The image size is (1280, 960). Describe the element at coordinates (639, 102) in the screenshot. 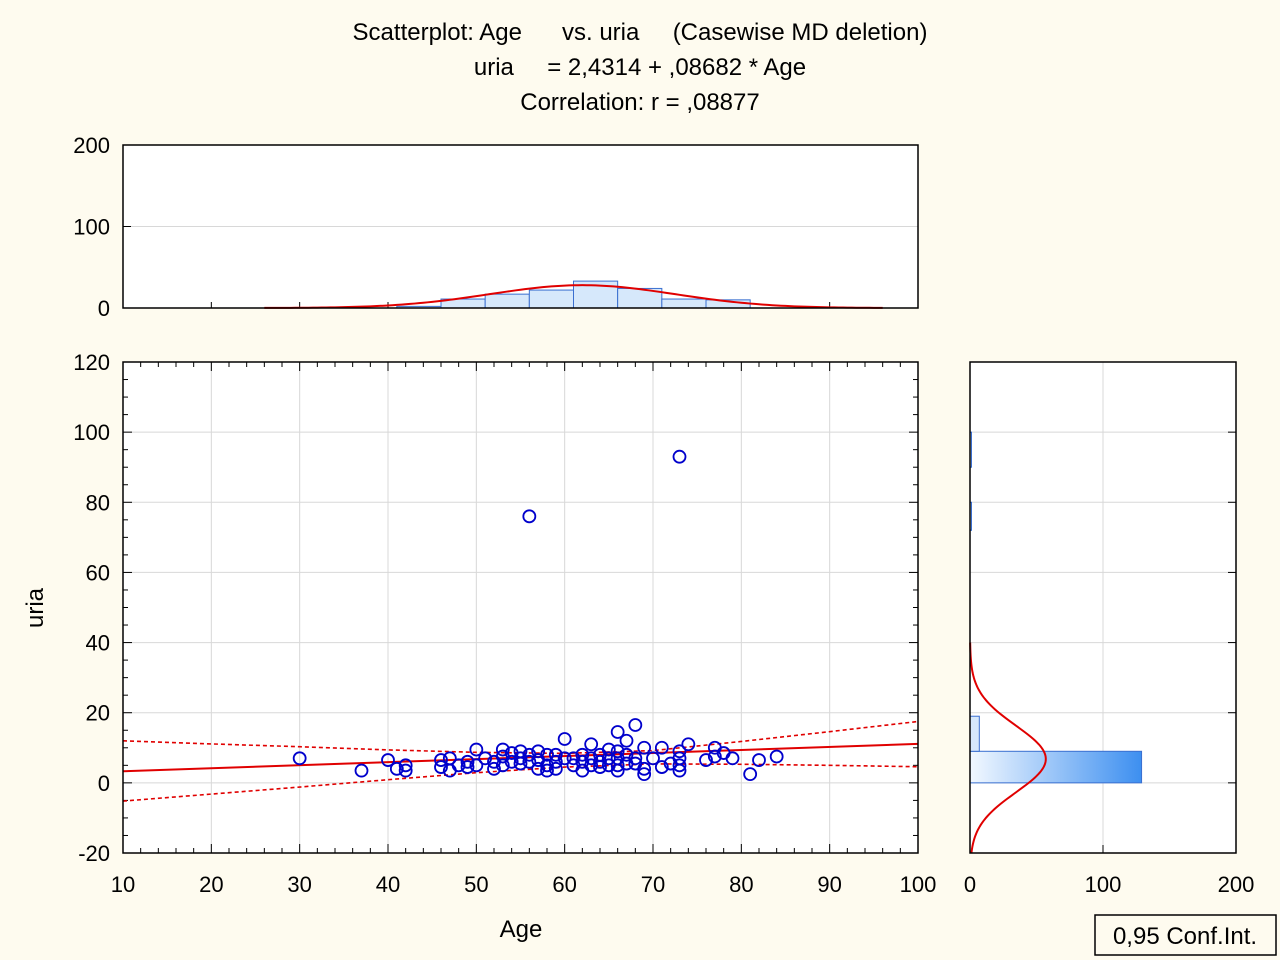

I see `correlation-text: Correlation: r = ,08877` at that location.